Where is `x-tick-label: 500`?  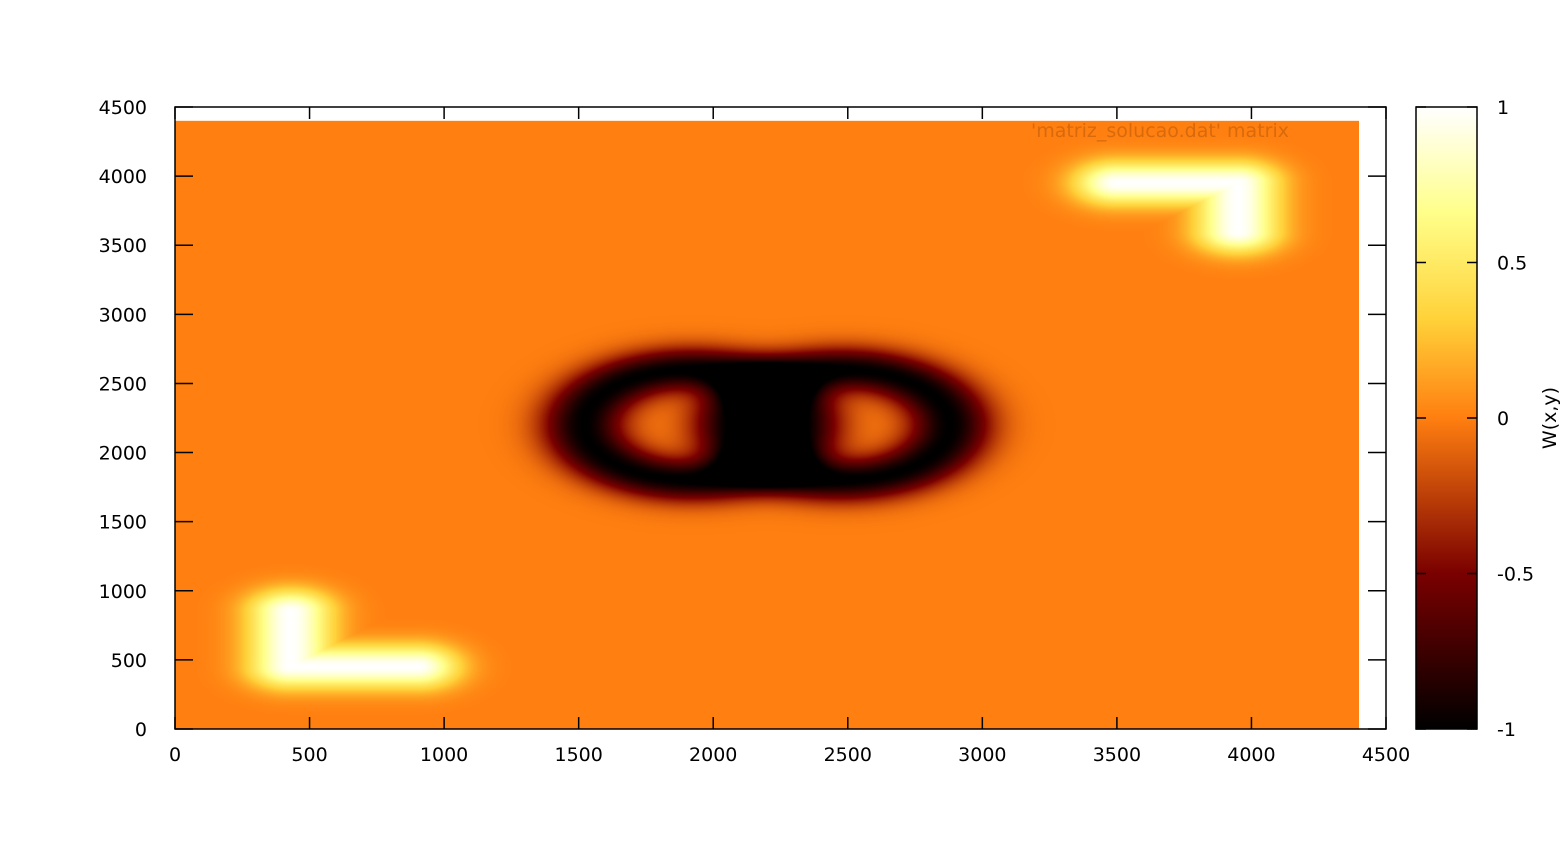 x-tick-label: 500 is located at coordinates (309, 755).